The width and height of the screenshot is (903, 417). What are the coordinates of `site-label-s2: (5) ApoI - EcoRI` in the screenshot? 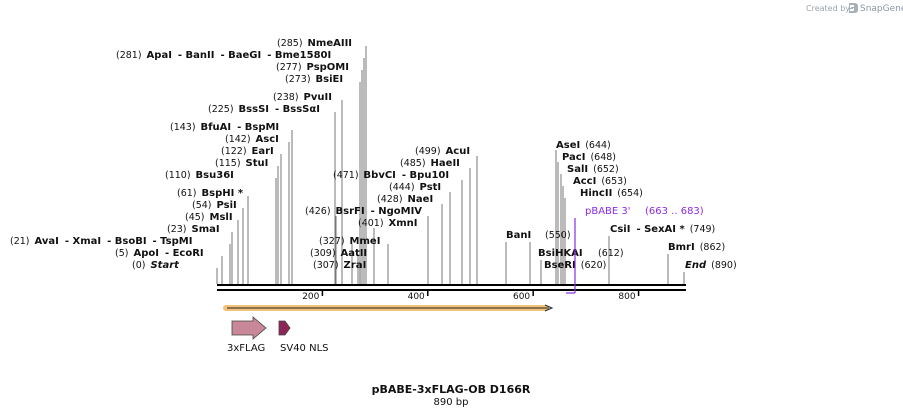 It's located at (159, 253).